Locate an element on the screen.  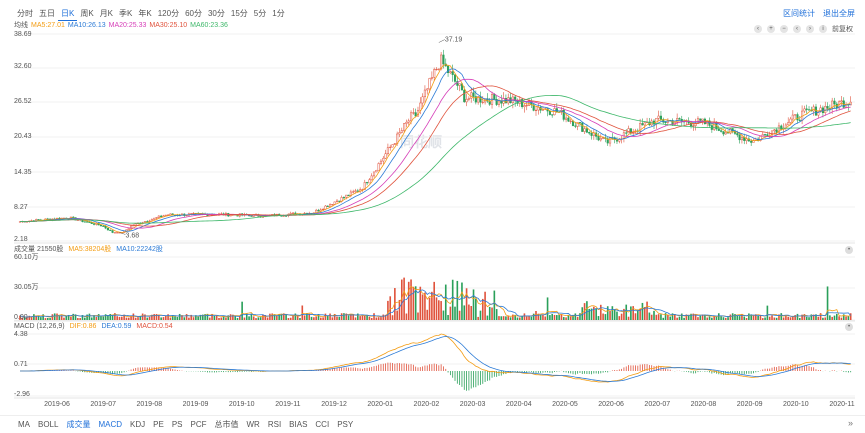
zoom-out-icon: − is located at coordinates (784, 29).